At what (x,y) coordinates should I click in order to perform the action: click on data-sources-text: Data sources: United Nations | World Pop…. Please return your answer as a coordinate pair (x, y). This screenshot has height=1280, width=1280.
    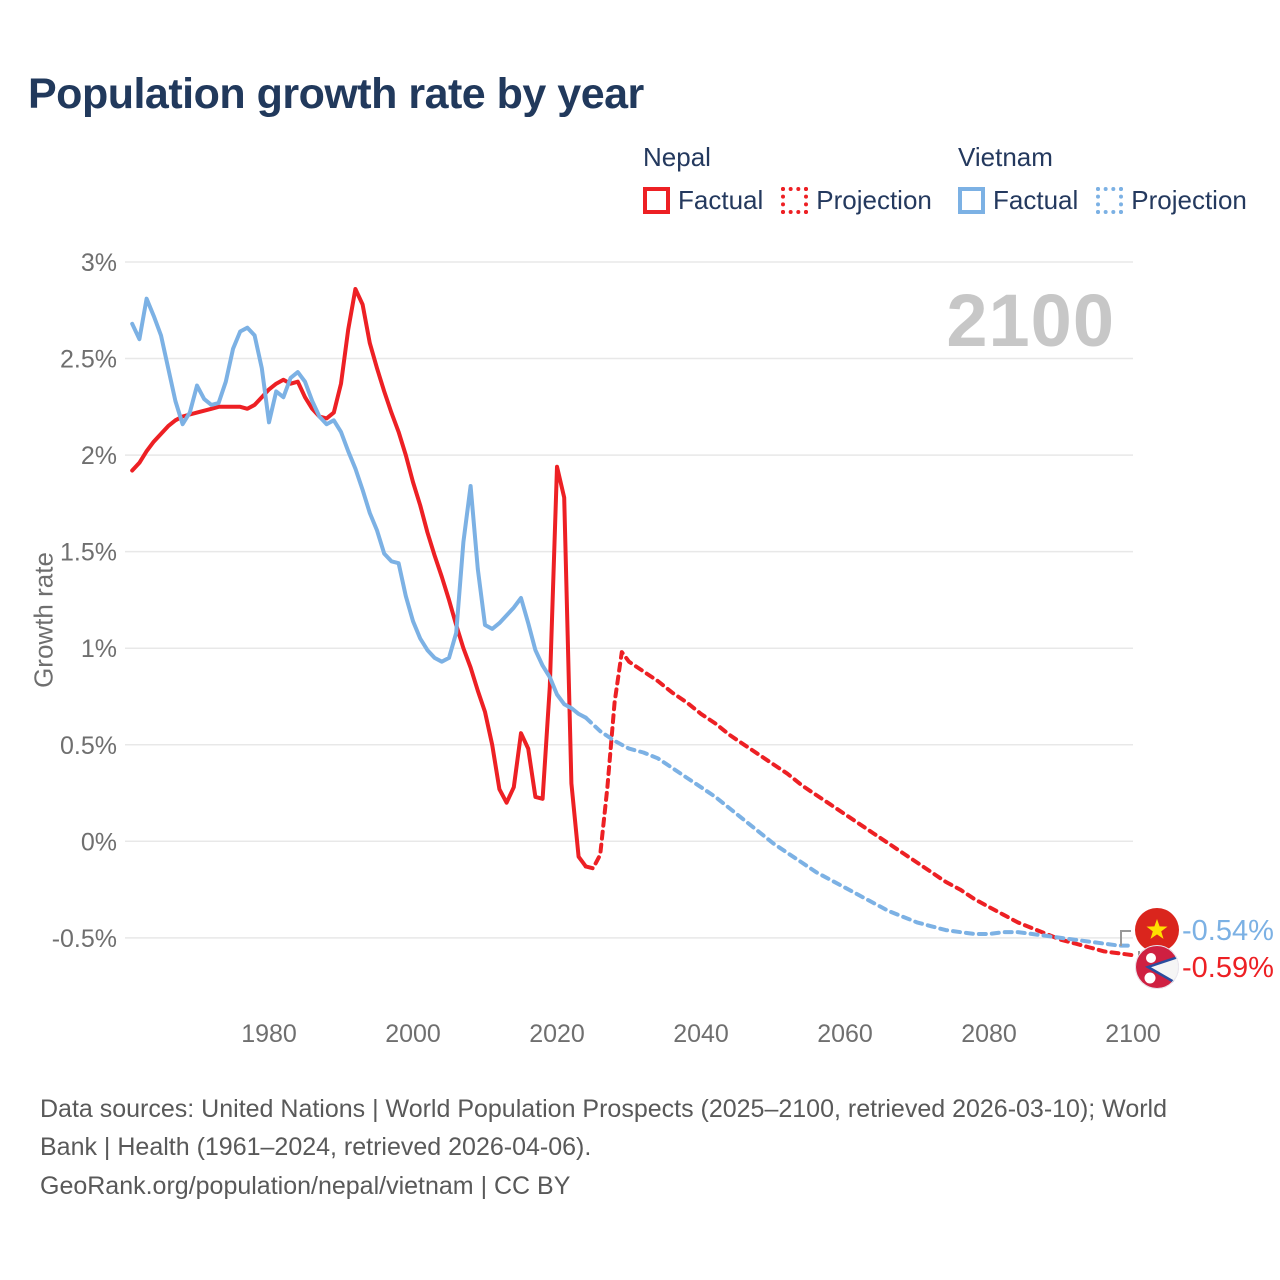
    Looking at the image, I should click on (604, 1128).